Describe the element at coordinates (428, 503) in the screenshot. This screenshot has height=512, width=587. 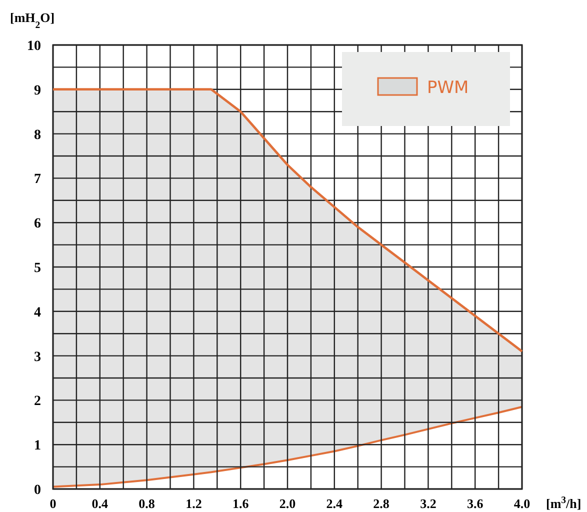
I see `x-tick-label: 3.2` at that location.